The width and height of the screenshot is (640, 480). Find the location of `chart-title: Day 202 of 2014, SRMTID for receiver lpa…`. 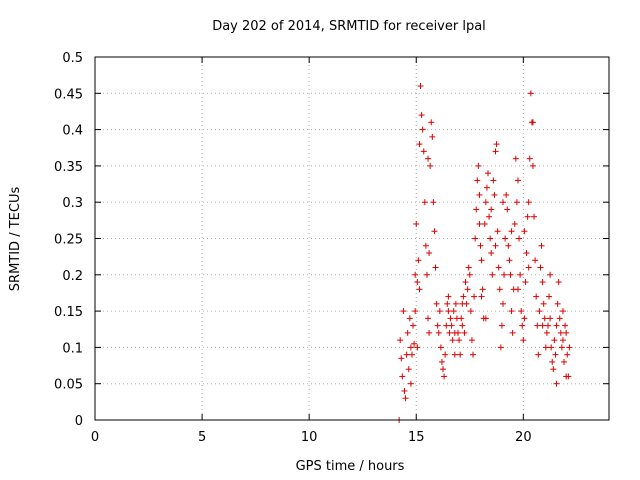

chart-title: Day 202 of 2014, SRMTID for receiver lpa… is located at coordinates (349, 26).